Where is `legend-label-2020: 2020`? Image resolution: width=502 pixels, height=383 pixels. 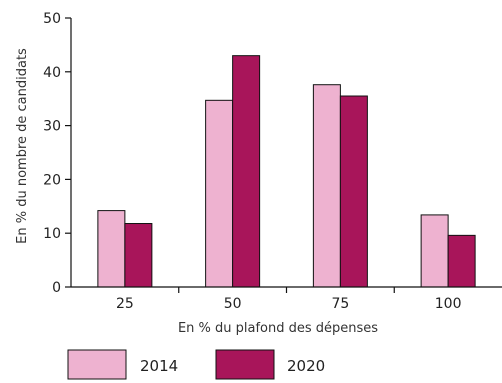 legend-label-2020: 2020 is located at coordinates (306, 366).